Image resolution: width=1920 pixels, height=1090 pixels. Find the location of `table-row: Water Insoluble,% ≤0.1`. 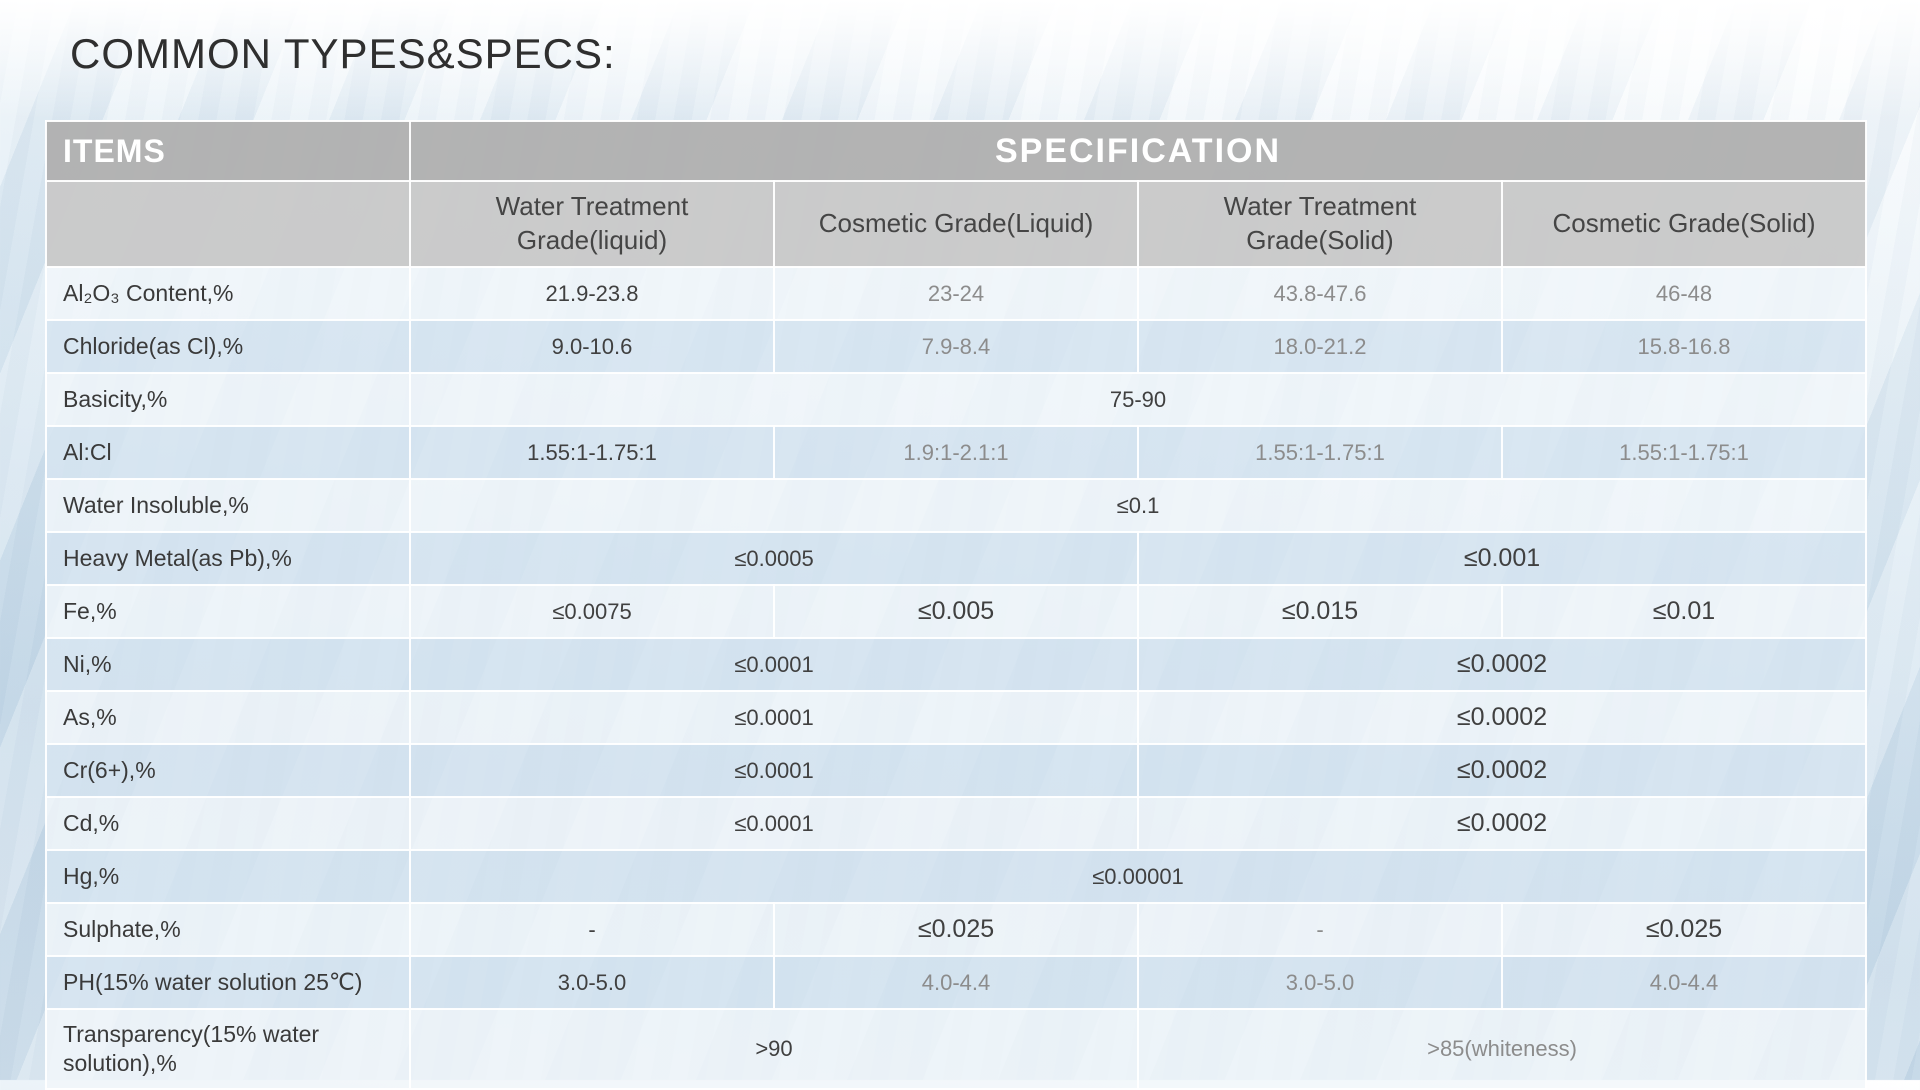

table-row: Water Insoluble,% ≤0.1 is located at coordinates (956, 505).